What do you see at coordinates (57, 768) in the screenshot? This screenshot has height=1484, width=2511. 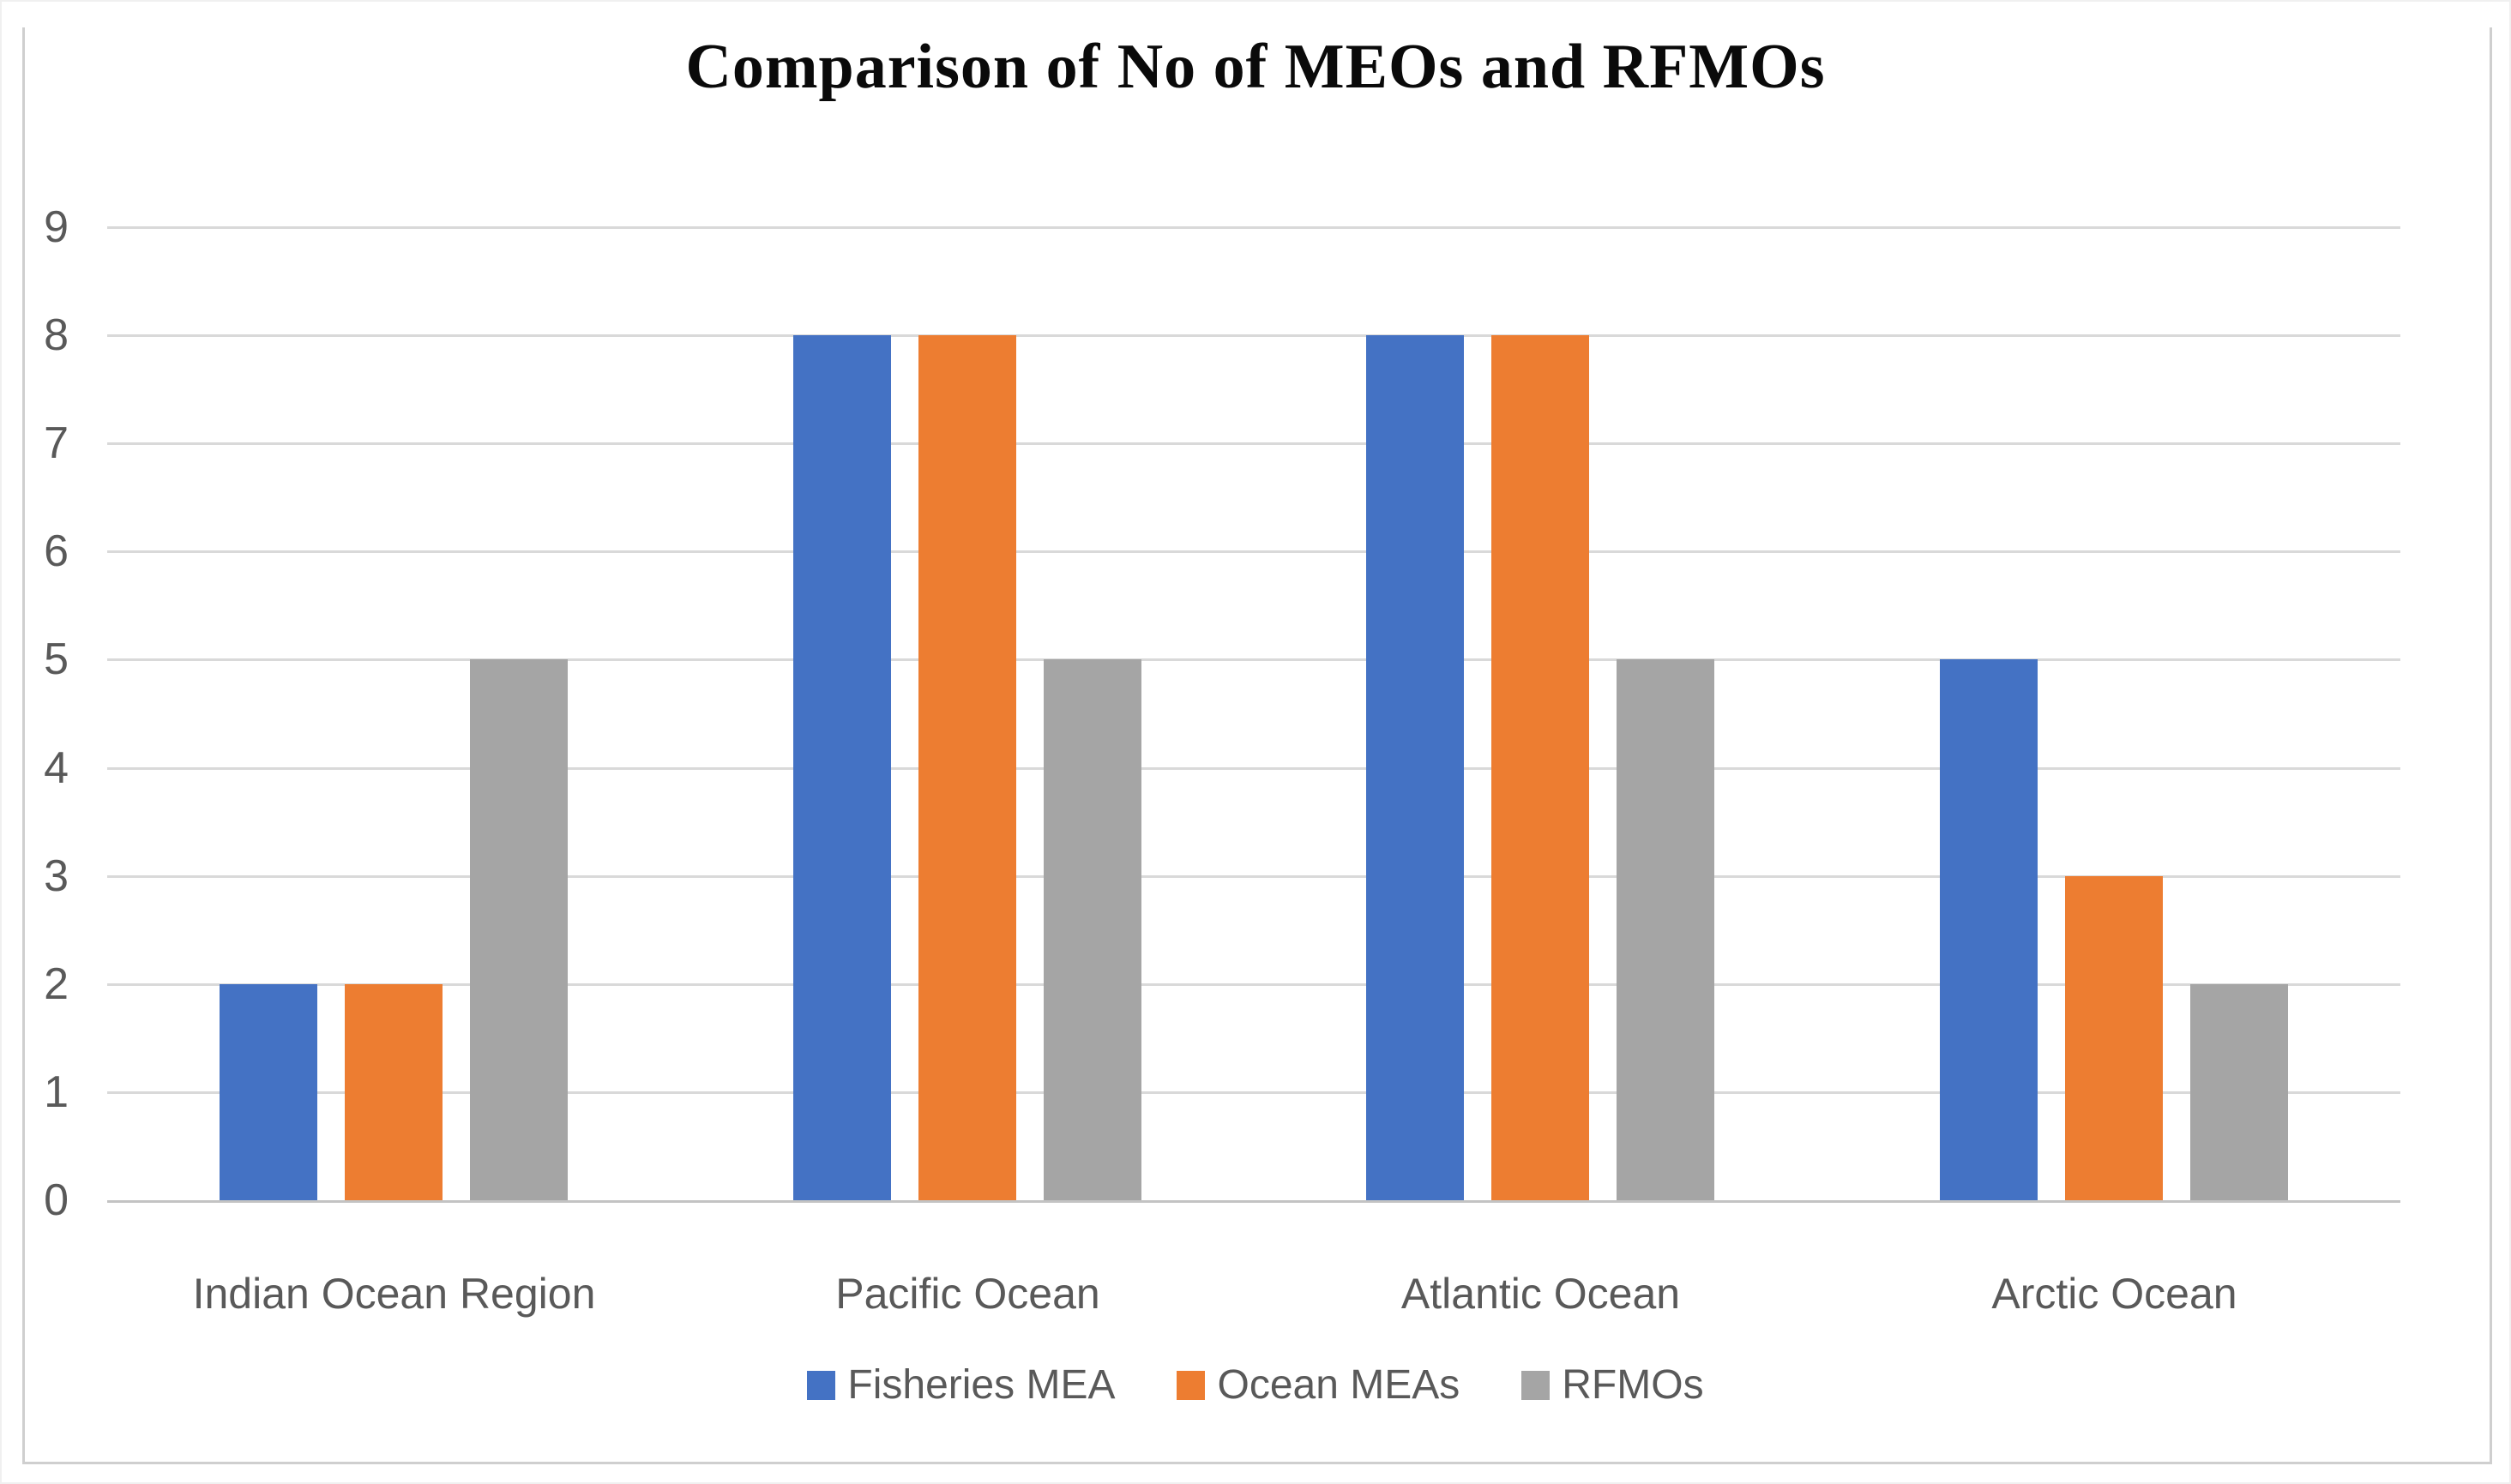 I see `y-tick-label: 4` at bounding box center [57, 768].